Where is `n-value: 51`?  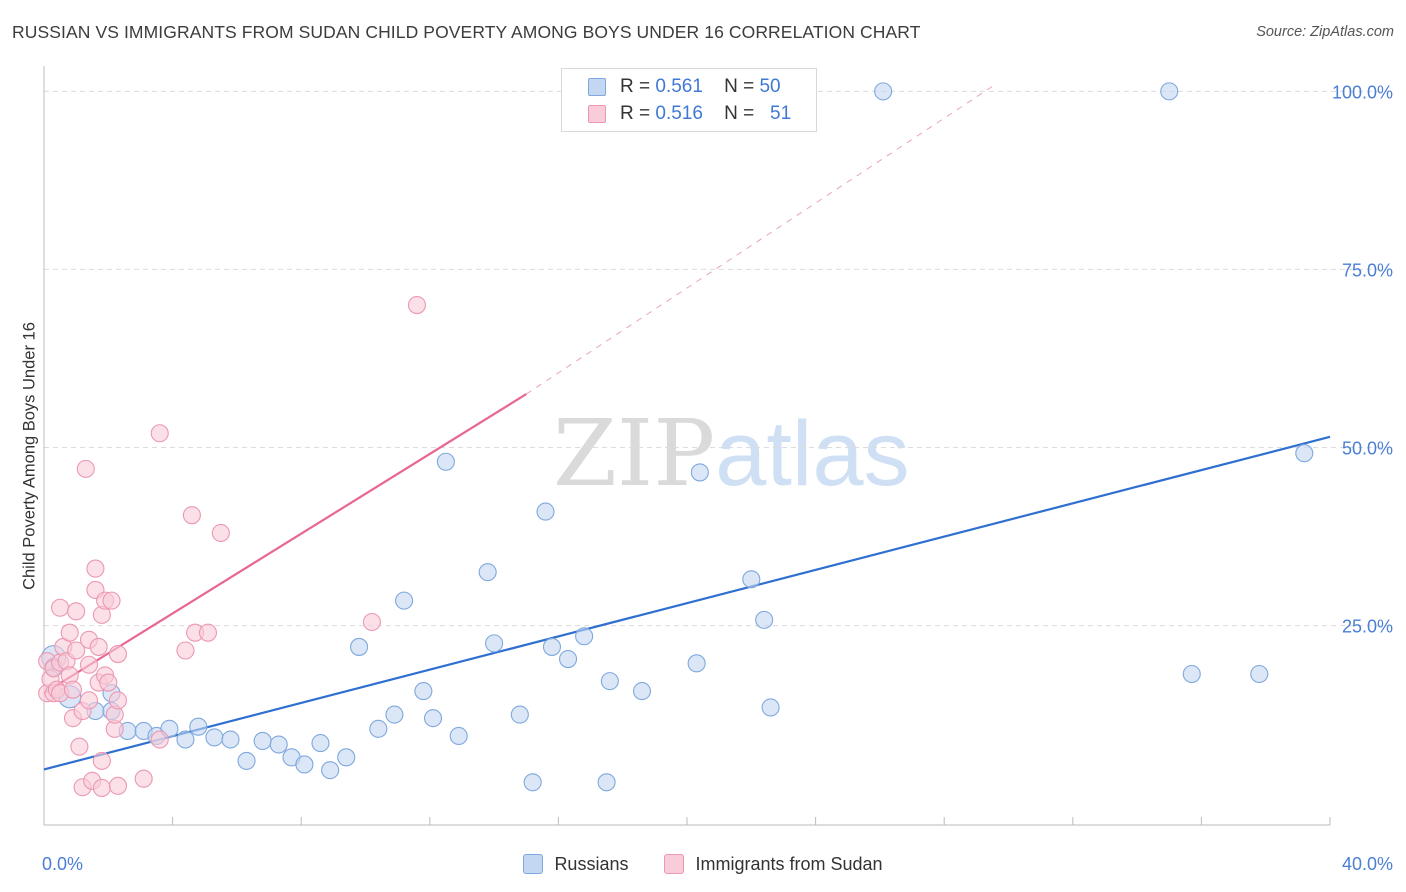
n-value: 51 is located at coordinates (781, 113).